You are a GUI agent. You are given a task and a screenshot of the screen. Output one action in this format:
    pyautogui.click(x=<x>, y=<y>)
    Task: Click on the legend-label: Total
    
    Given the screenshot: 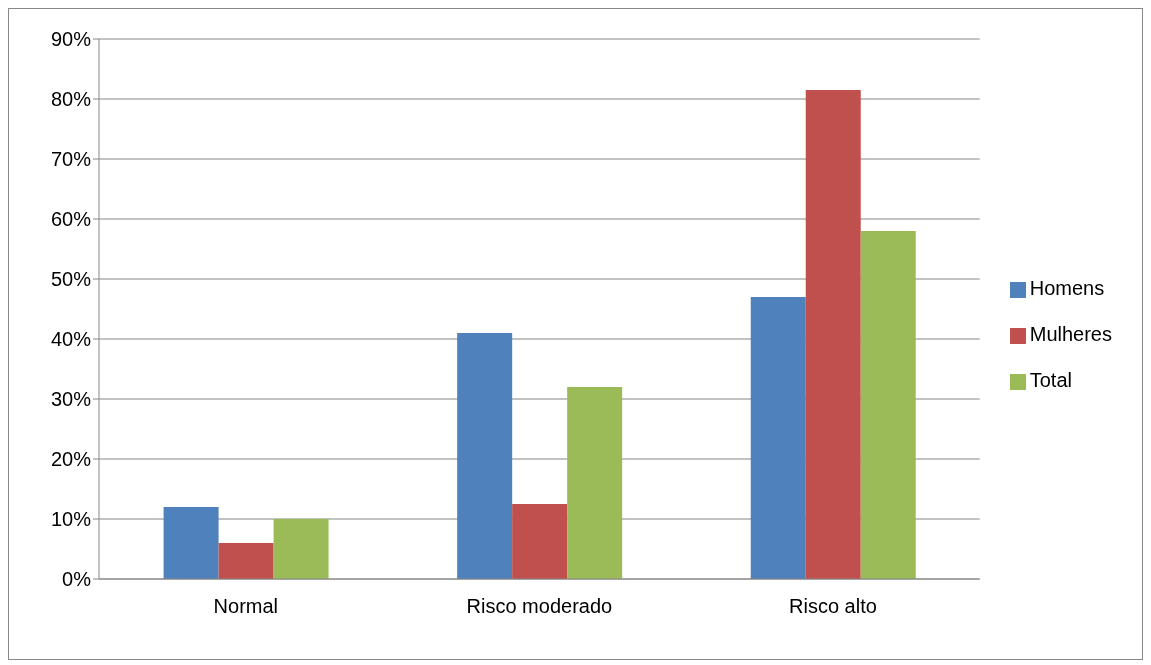 What is the action you would take?
    pyautogui.click(x=1050, y=380)
    